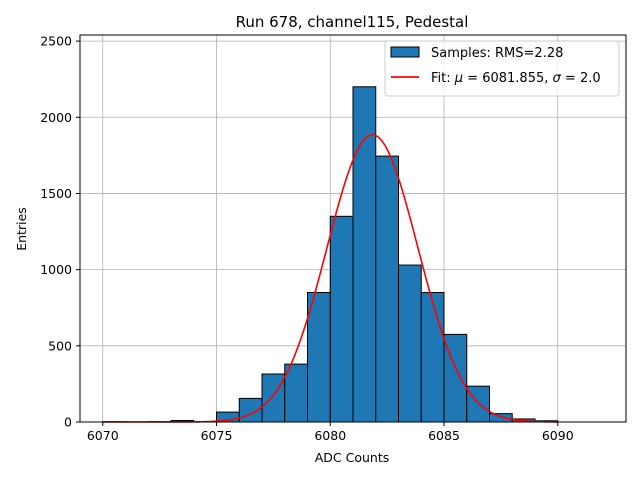 This screenshot has height=480, width=640. I want to click on x-axis-label: ADC Counts, so click(352, 457).